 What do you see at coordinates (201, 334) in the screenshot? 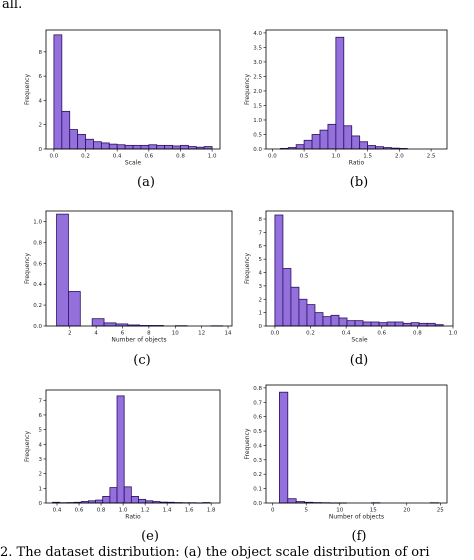
I see `chart-c-xtick-label: 12` at bounding box center [201, 334].